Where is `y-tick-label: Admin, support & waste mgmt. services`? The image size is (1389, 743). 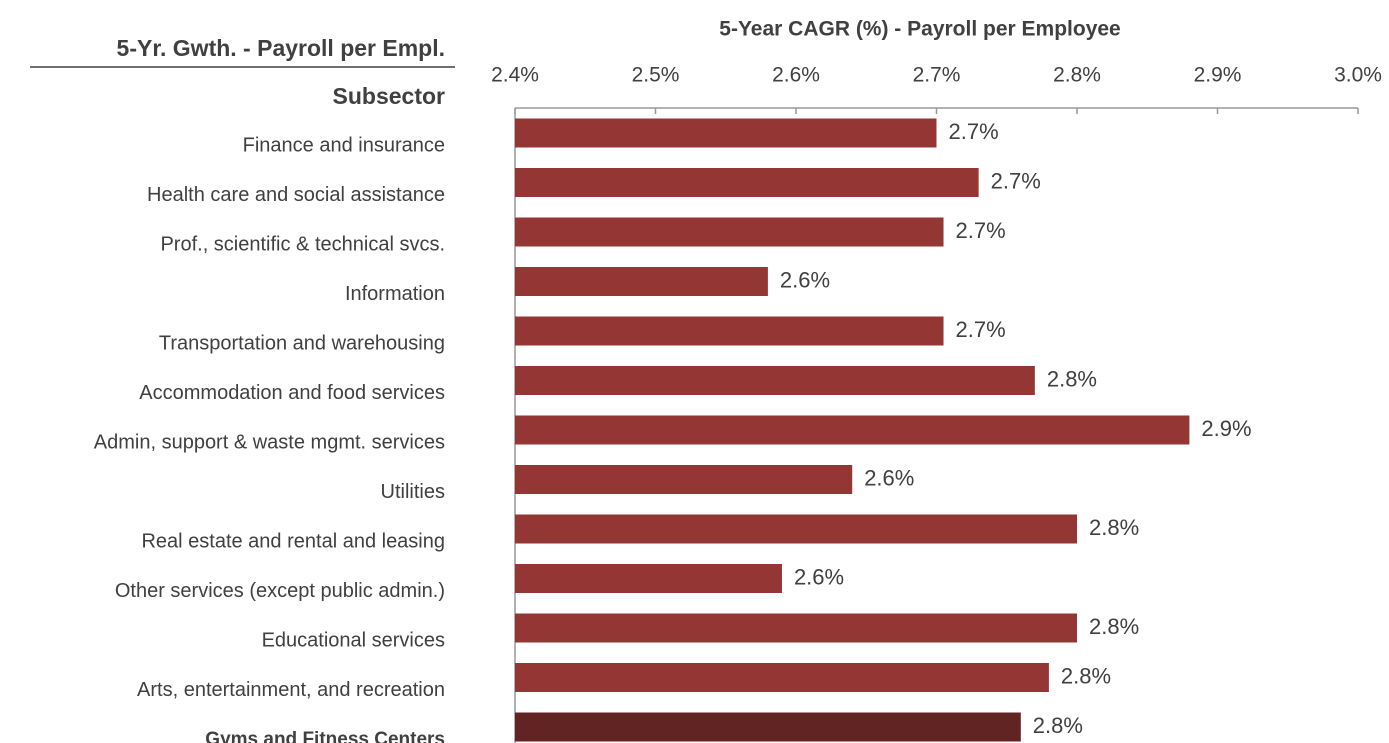
y-tick-label: Admin, support & waste mgmt. services is located at coordinates (269, 442).